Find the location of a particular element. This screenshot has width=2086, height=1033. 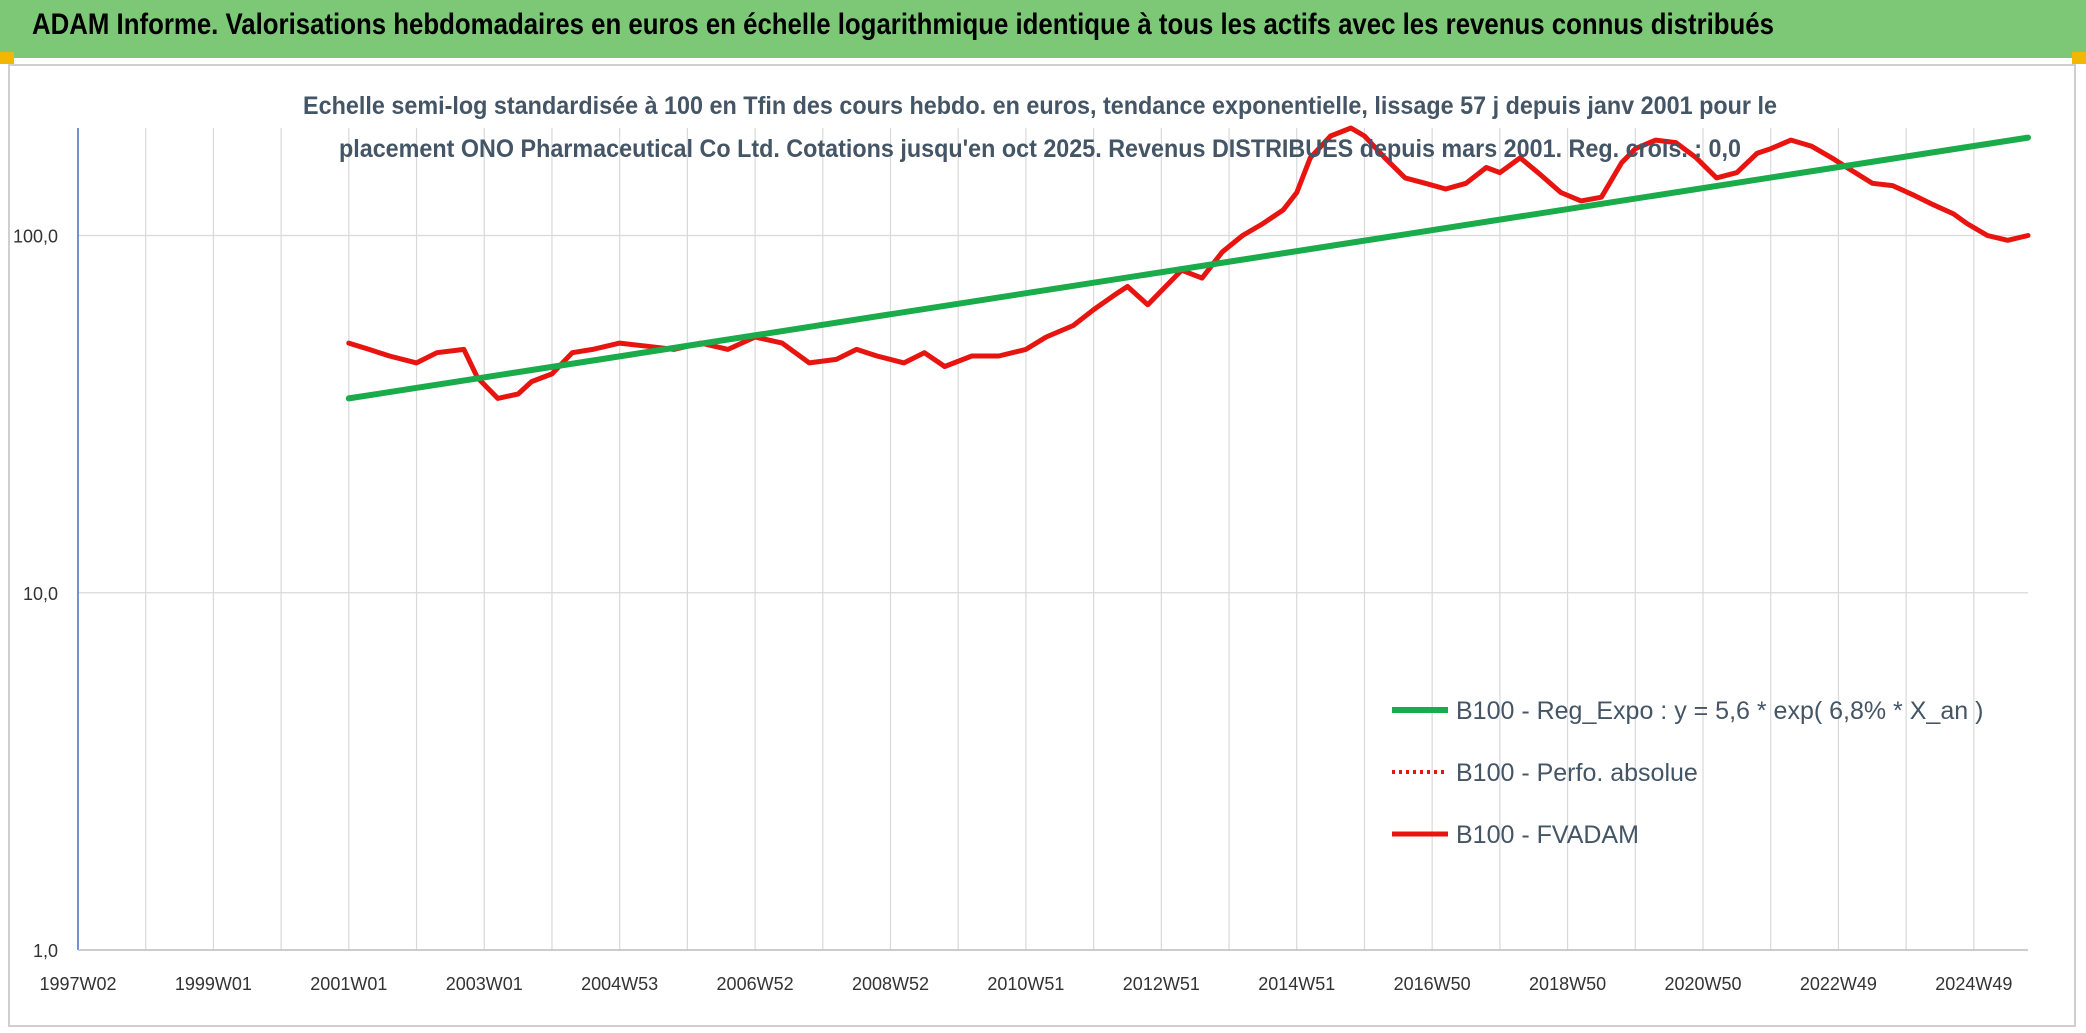

x-tick-label: 2016W50 is located at coordinates (1432, 984).